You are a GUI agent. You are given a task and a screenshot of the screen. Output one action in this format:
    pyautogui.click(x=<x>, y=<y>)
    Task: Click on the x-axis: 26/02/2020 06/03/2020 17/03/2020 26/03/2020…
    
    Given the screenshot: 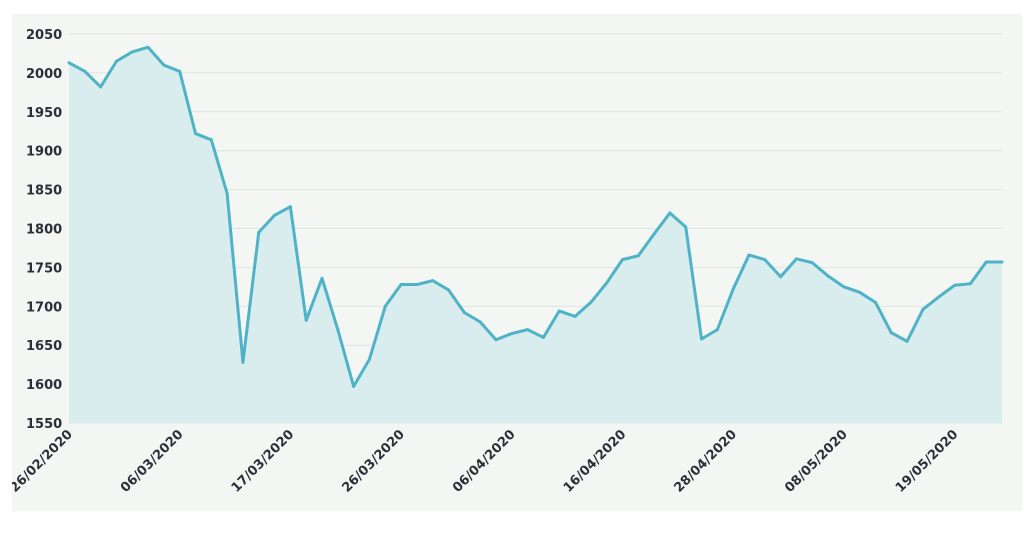 What is the action you would take?
    pyautogui.click(x=486, y=461)
    